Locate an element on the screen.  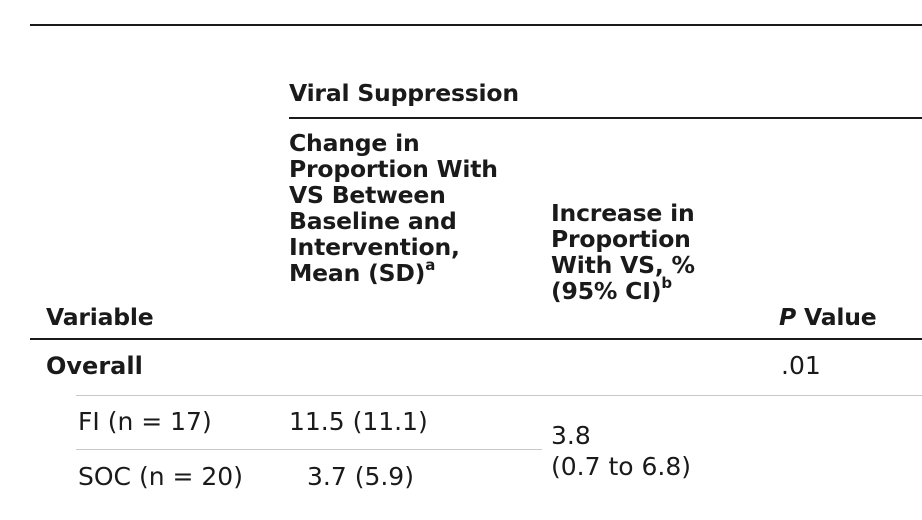
soc-label: SOC (n = 20) is located at coordinates (160, 476).